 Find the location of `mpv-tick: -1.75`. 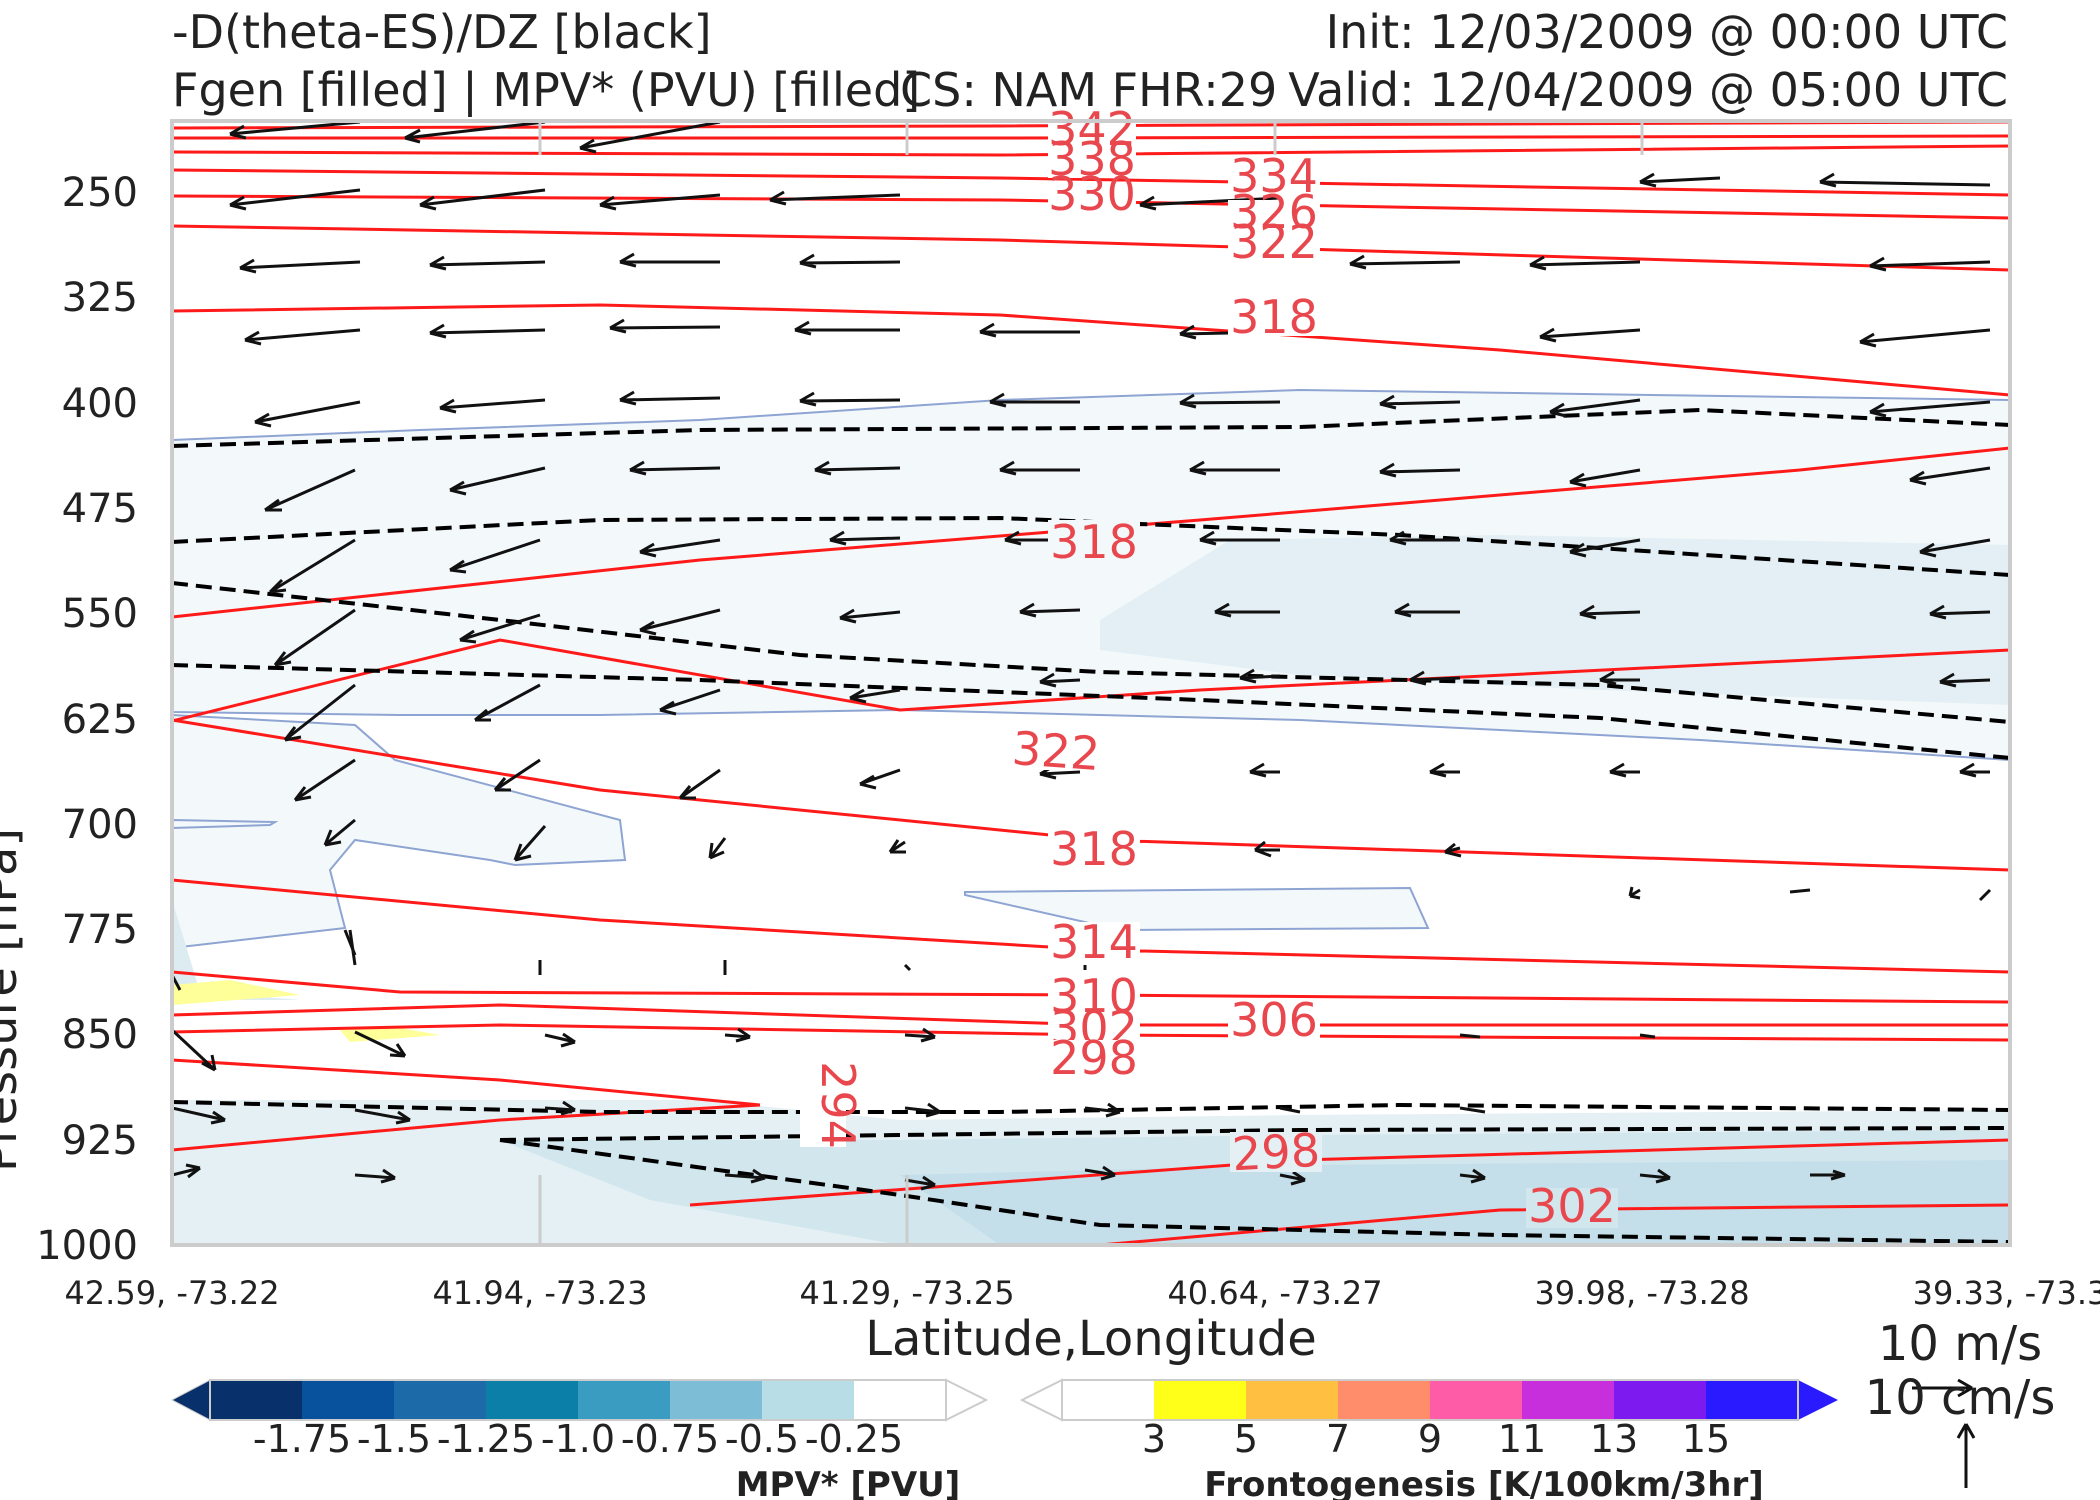

mpv-tick: -1.75 is located at coordinates (302, 1439).